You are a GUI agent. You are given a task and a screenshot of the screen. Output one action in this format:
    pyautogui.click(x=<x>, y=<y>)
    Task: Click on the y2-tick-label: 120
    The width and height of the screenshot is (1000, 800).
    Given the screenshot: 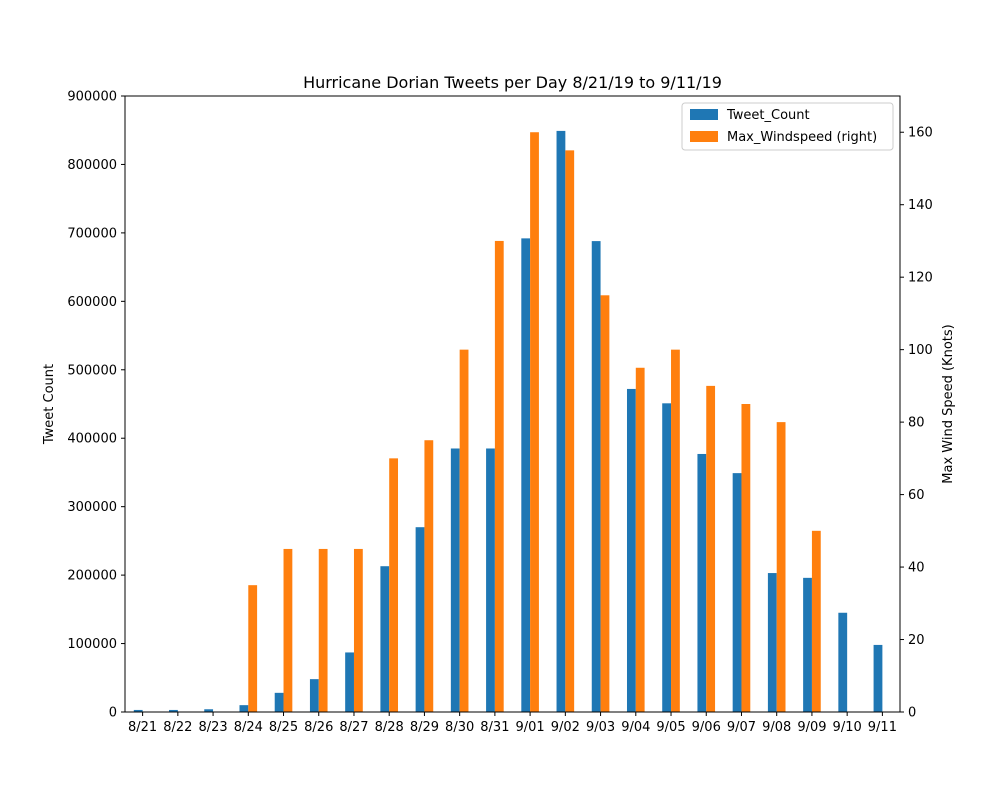 What is the action you would take?
    pyautogui.click(x=920, y=278)
    